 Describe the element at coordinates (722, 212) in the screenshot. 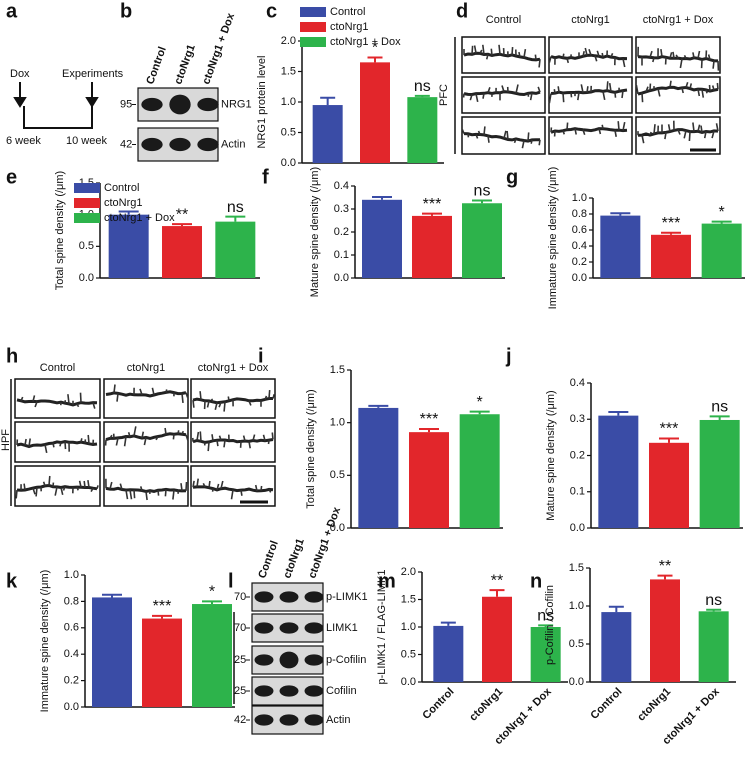

I see `significance: *` at that location.